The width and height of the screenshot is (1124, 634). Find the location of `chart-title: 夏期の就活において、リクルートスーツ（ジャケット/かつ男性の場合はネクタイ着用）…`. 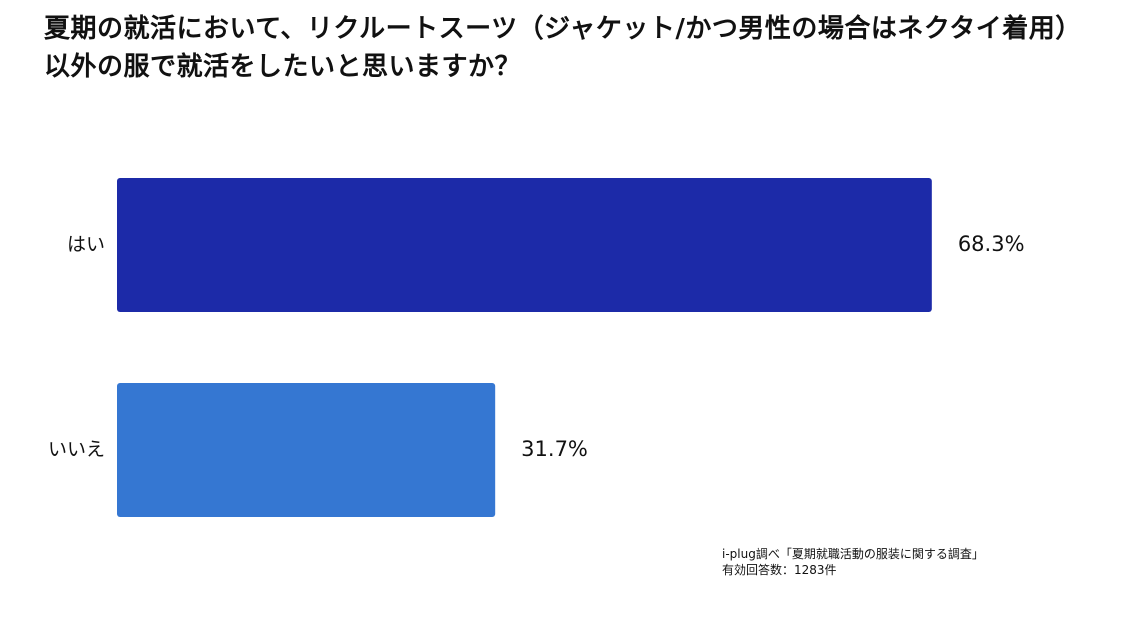

chart-title: 夏期の就活において、リクルートスーツ（ジャケット/かつ男性の場合はネクタイ着用）… is located at coordinates (574, 48).